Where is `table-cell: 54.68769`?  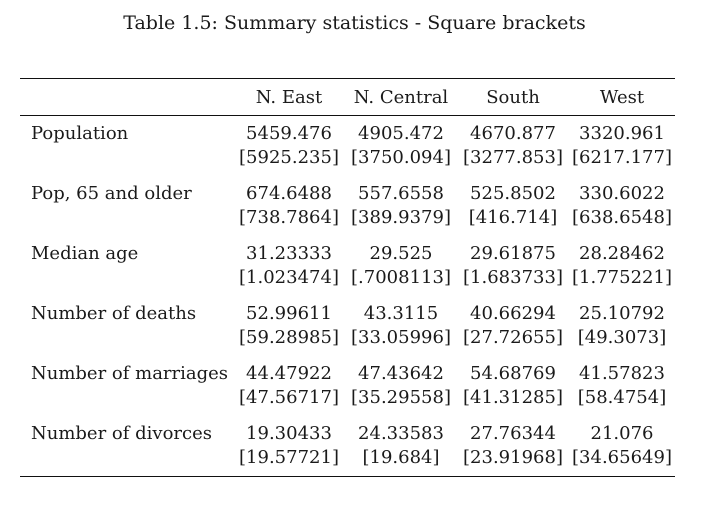
table-cell: 54.68769 is located at coordinates (513, 373).